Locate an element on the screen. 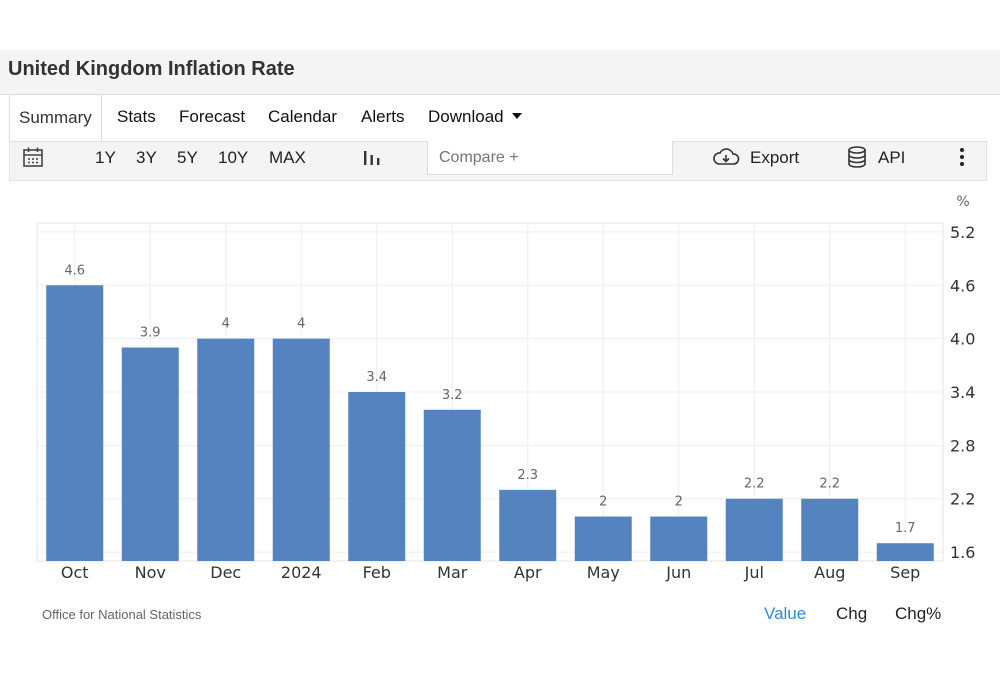  bar-sep is located at coordinates (905, 552).